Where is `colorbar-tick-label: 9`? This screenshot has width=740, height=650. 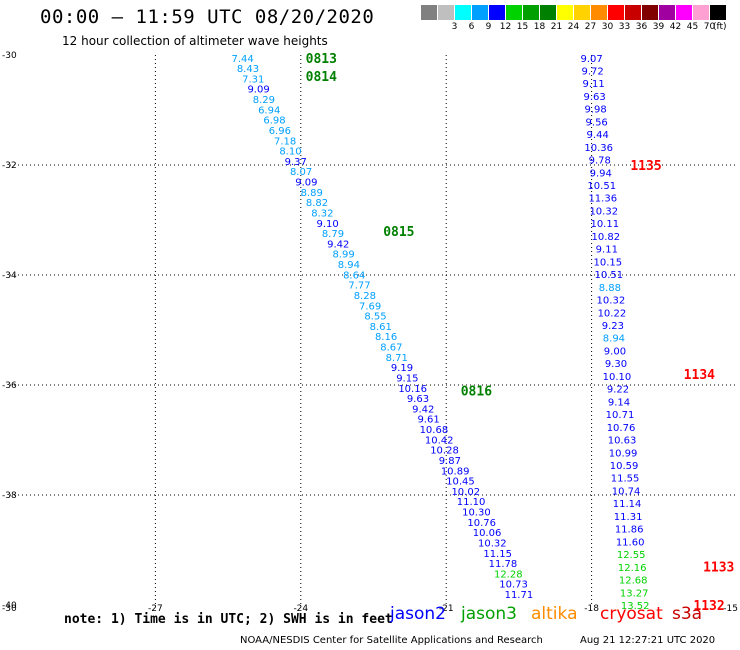 colorbar-tick-label: 9 is located at coordinates (488, 27).